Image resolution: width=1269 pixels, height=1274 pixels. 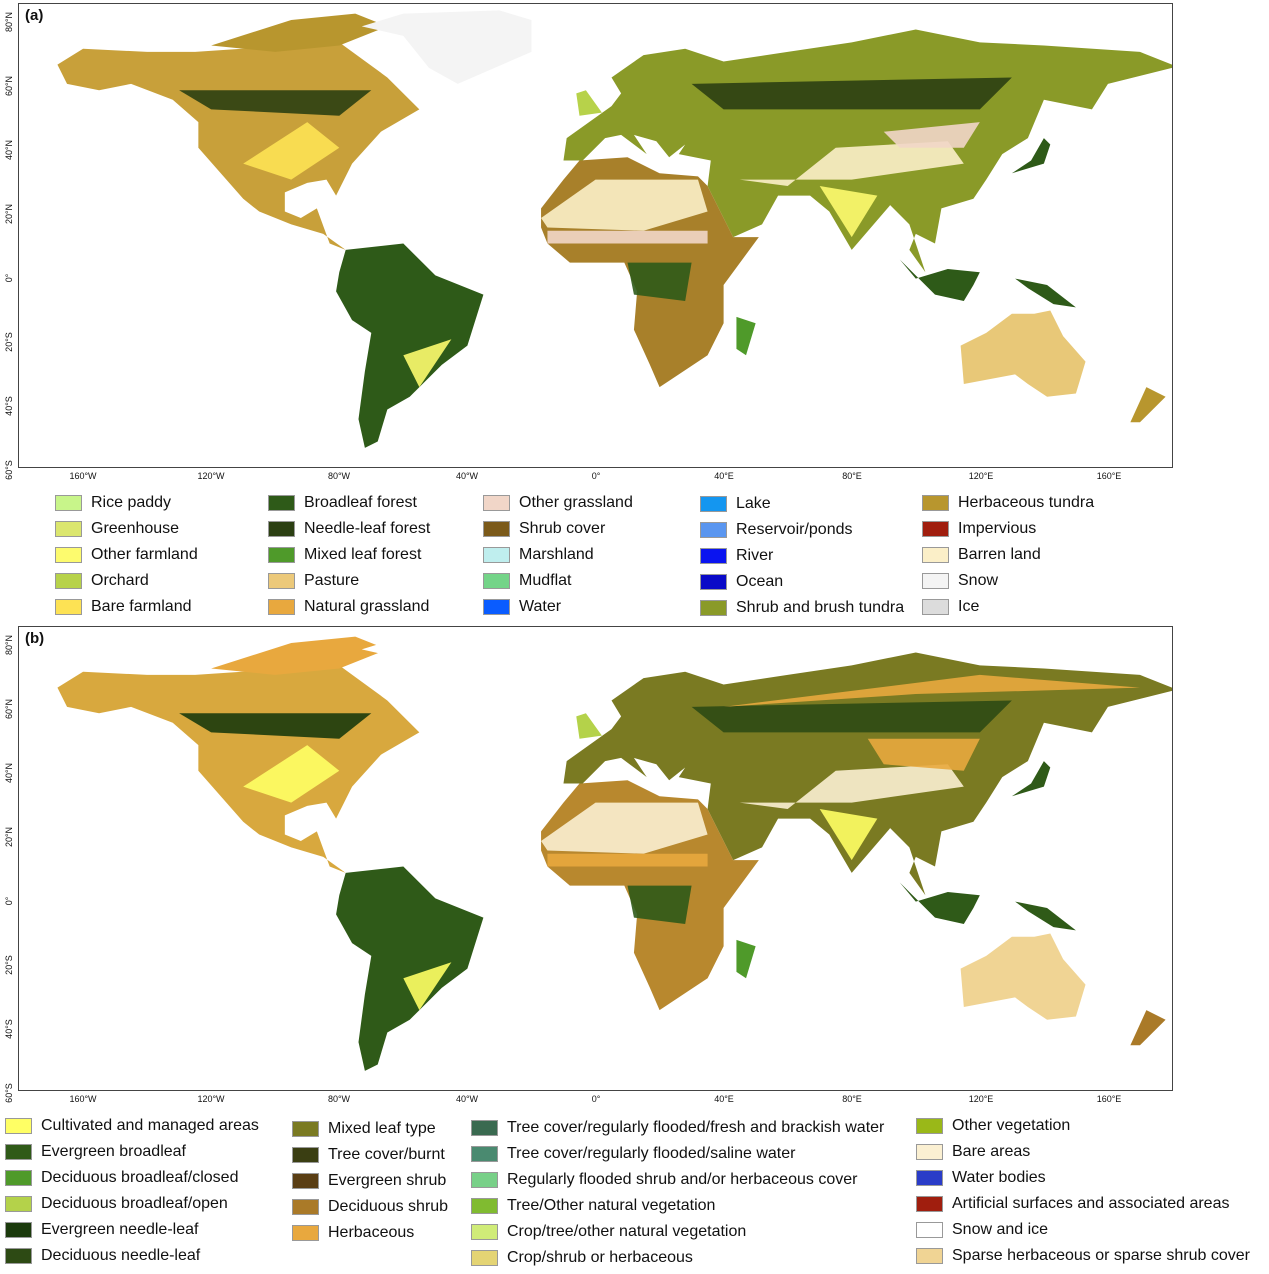 What do you see at coordinates (596, 1099) in the screenshot?
I see `lon-tick-label: 0°` at bounding box center [596, 1099].